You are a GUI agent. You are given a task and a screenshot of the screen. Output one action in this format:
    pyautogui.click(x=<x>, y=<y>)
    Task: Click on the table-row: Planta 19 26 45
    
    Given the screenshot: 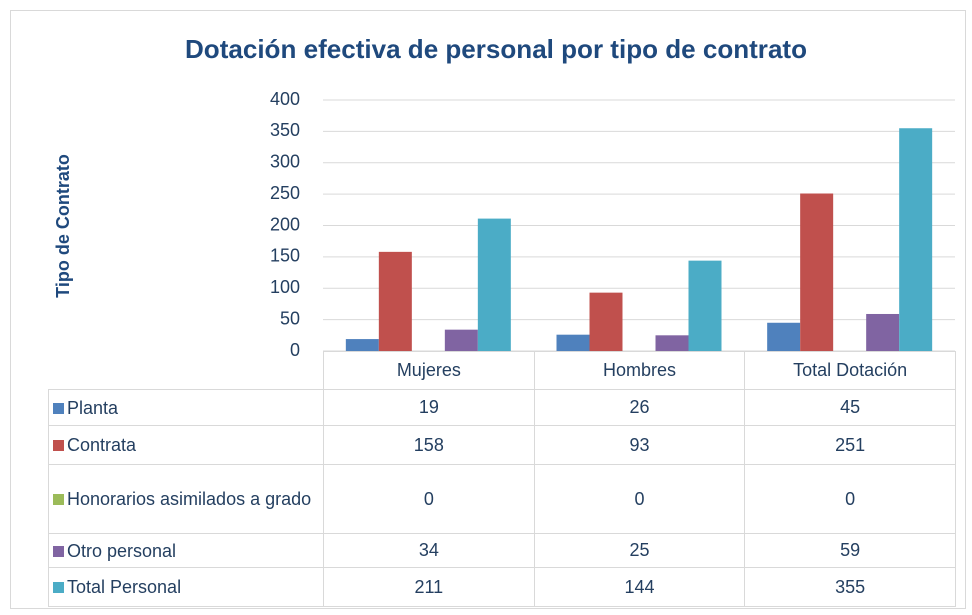 What is the action you would take?
    pyautogui.click(x=502, y=407)
    